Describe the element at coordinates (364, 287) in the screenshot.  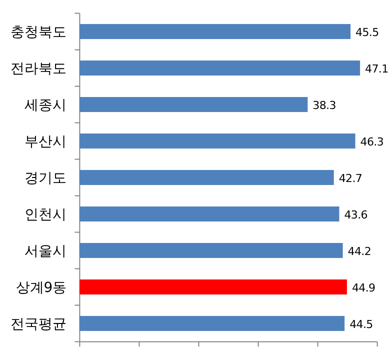
I see `data-label: 44.9` at that location.